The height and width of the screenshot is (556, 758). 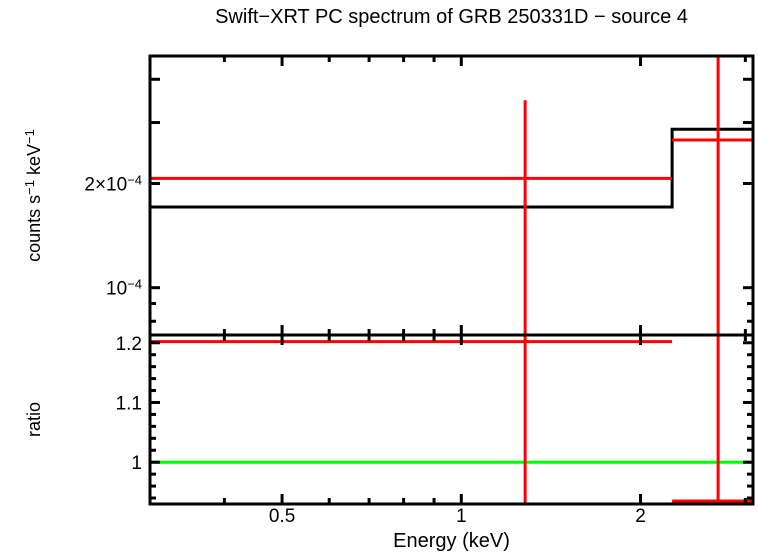 What do you see at coordinates (282, 516) in the screenshot?
I see `x-tick-label: 0.5` at bounding box center [282, 516].